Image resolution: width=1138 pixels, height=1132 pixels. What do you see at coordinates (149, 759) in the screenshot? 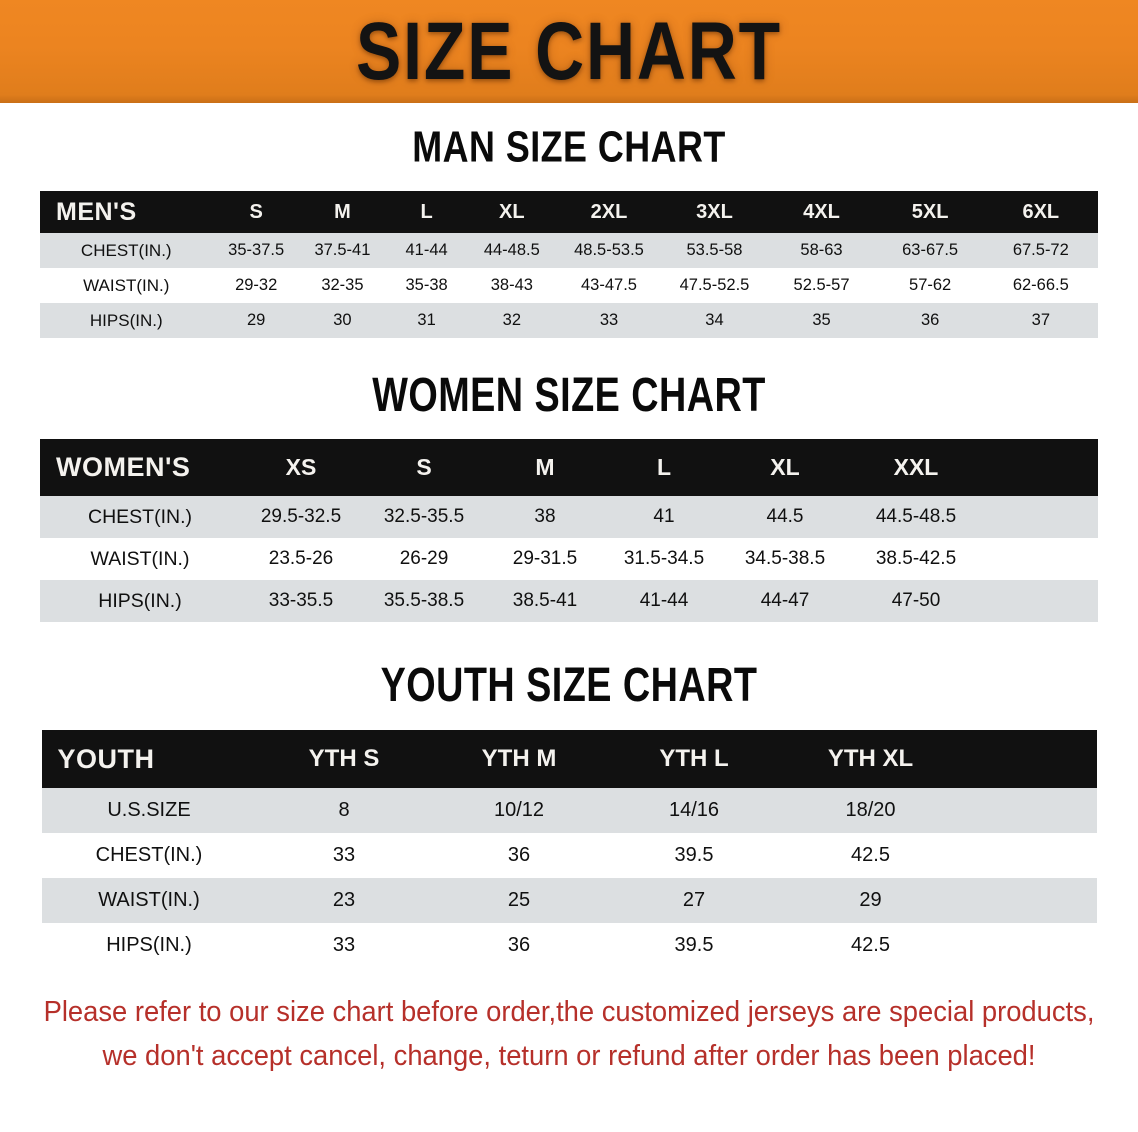
I see `youth-corner-label: YOUTH` at bounding box center [149, 759].